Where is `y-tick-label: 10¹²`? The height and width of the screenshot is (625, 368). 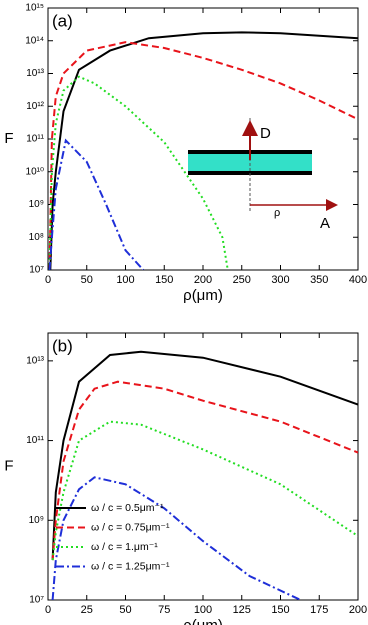 y-tick-label: 10¹² is located at coordinates (35, 106).